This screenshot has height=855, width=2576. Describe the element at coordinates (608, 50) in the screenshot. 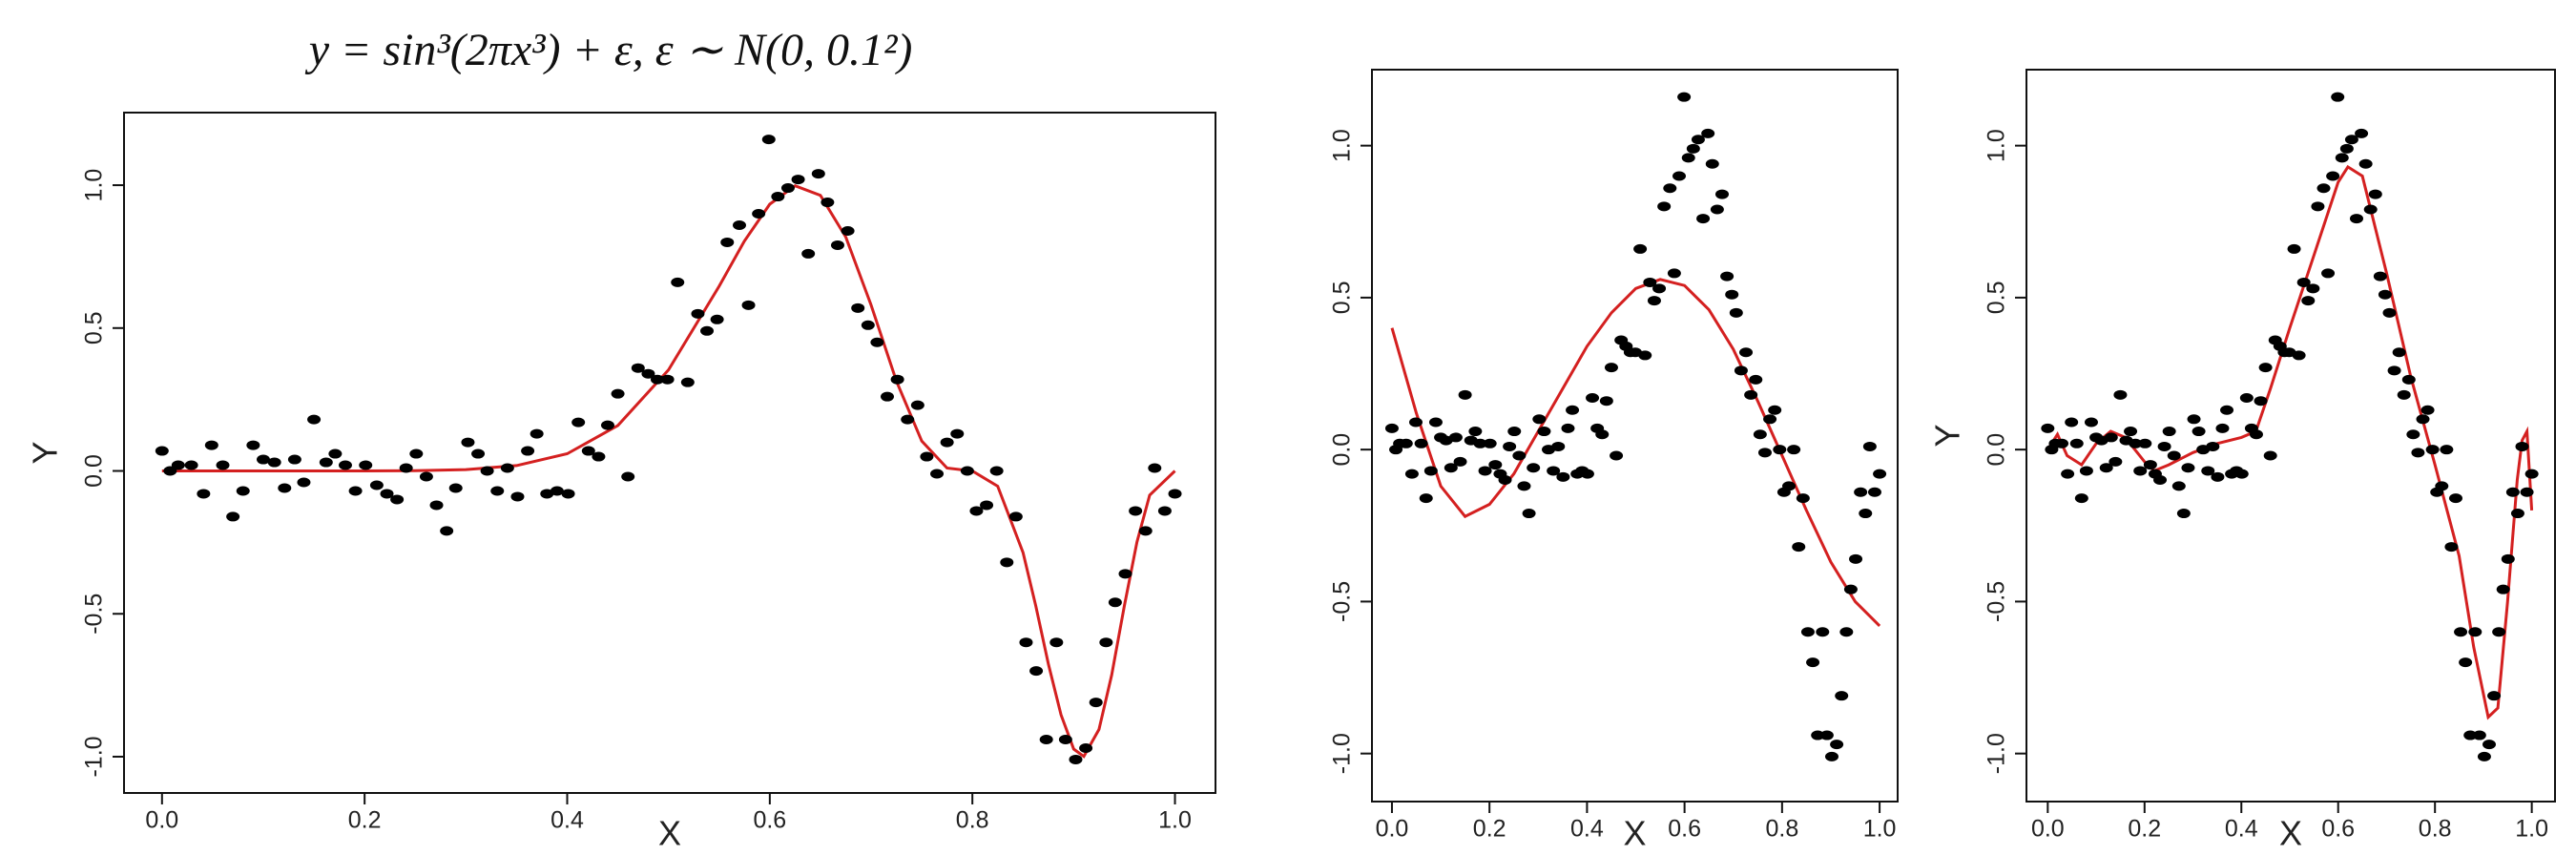

I see `chart-title: y = sin³(2πx³) + ε, ε ∼ N(0, 0.1²)` at that location.